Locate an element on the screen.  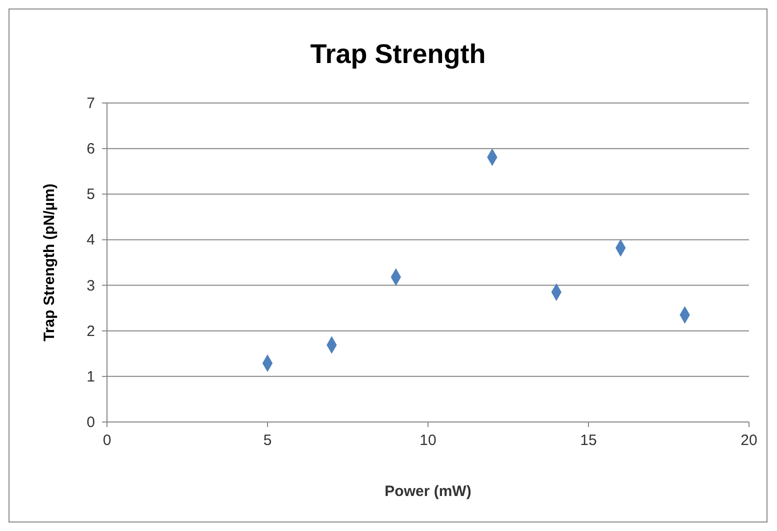
x-tick-label: 10 is located at coordinates (428, 440).